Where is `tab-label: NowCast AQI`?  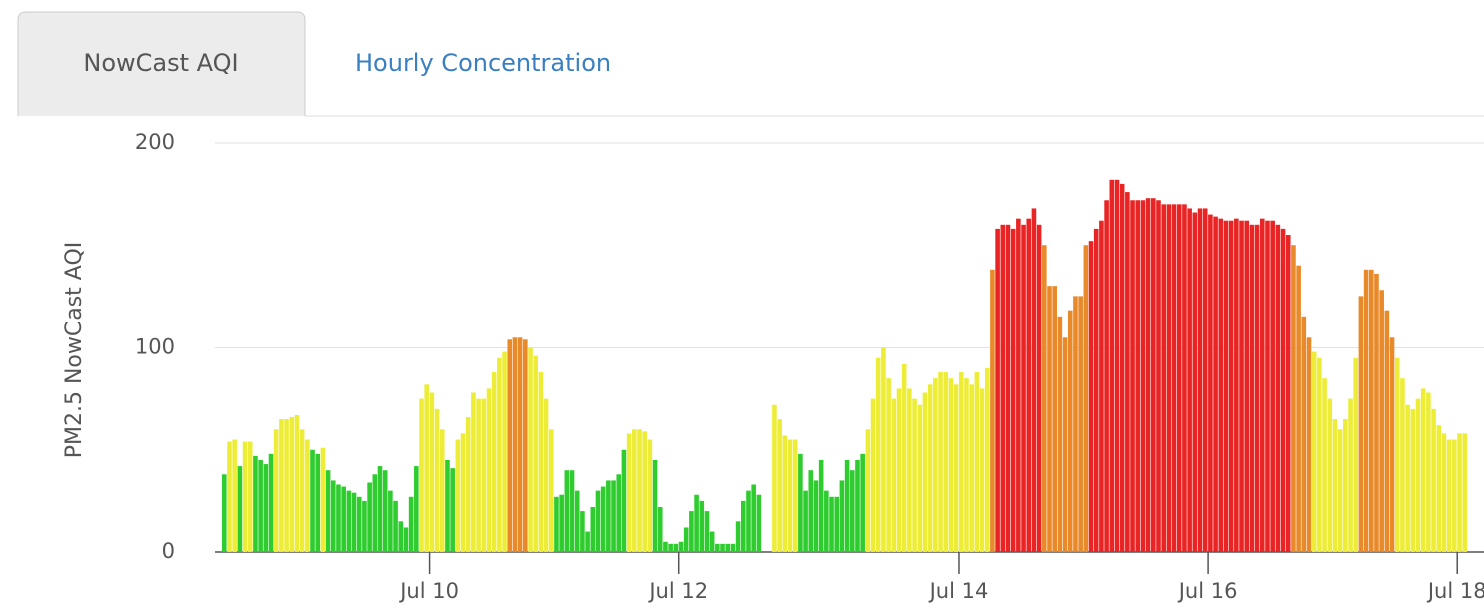 tab-label: NowCast AQI is located at coordinates (160, 63).